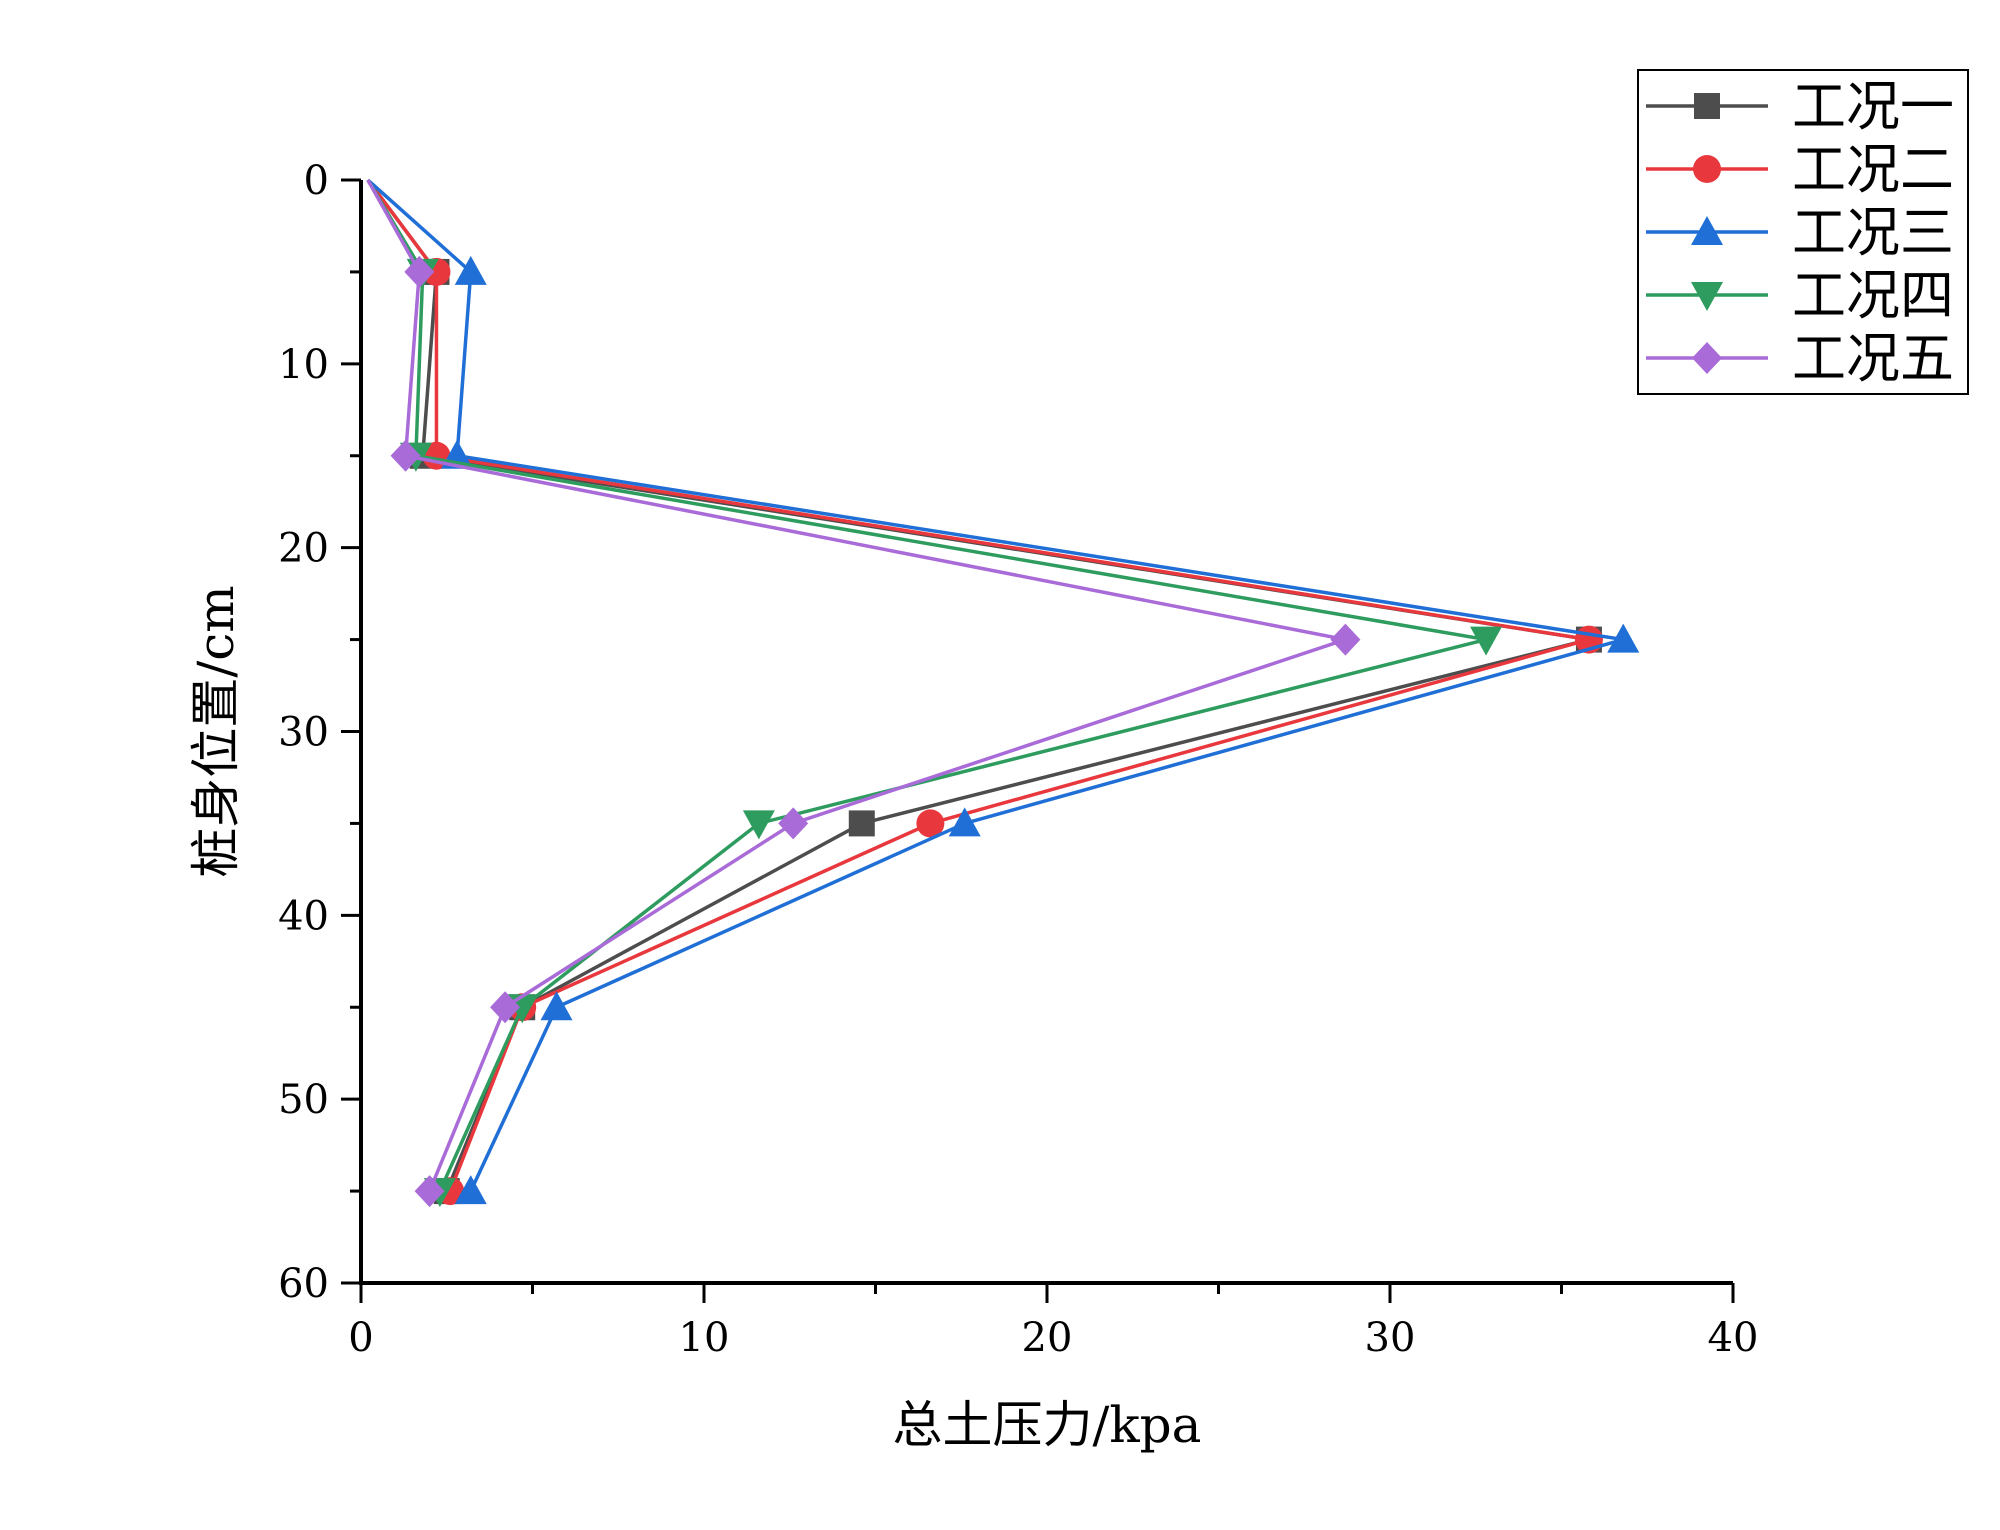  I want to click on legend-label: 工况五, so click(1873, 358).